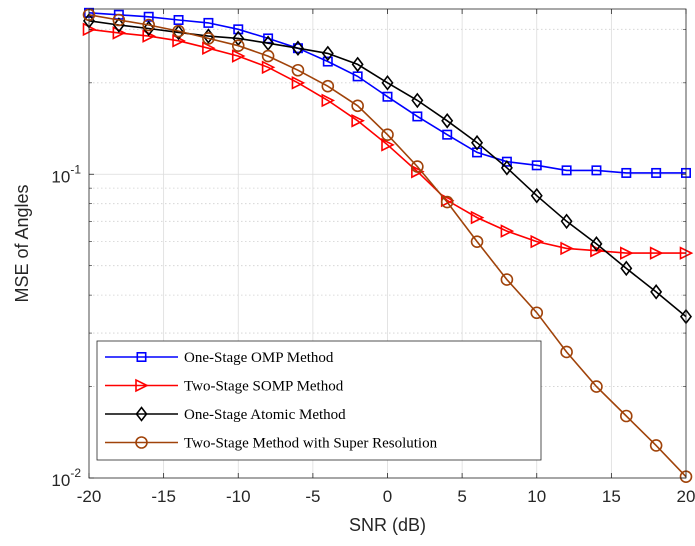 Image resolution: width=695 pixels, height=546 pixels. I want to click on x-tick-label: -5, so click(312, 496).